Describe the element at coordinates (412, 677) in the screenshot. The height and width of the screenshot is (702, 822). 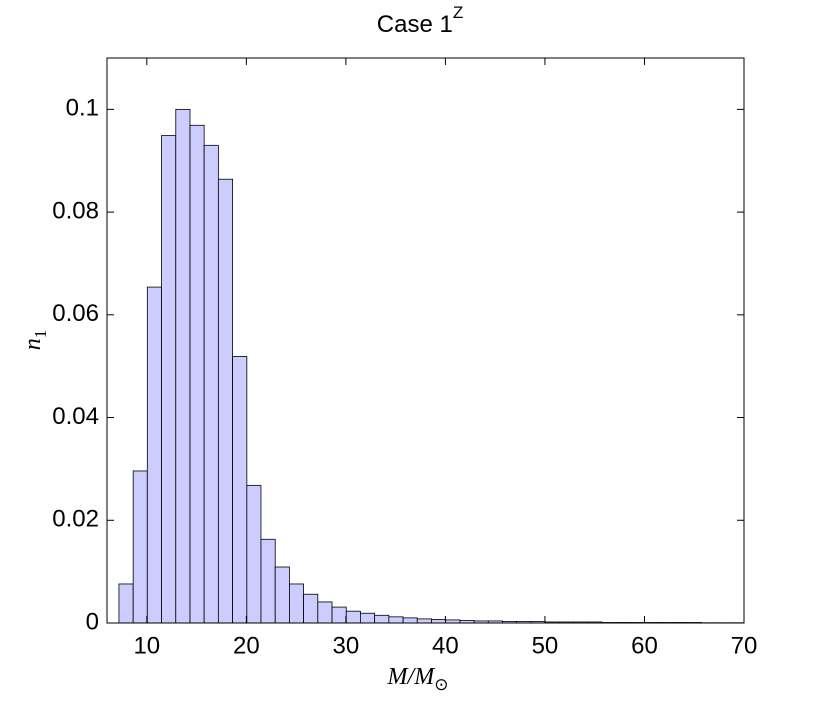
I see `x-label-text: M/M` at that location.